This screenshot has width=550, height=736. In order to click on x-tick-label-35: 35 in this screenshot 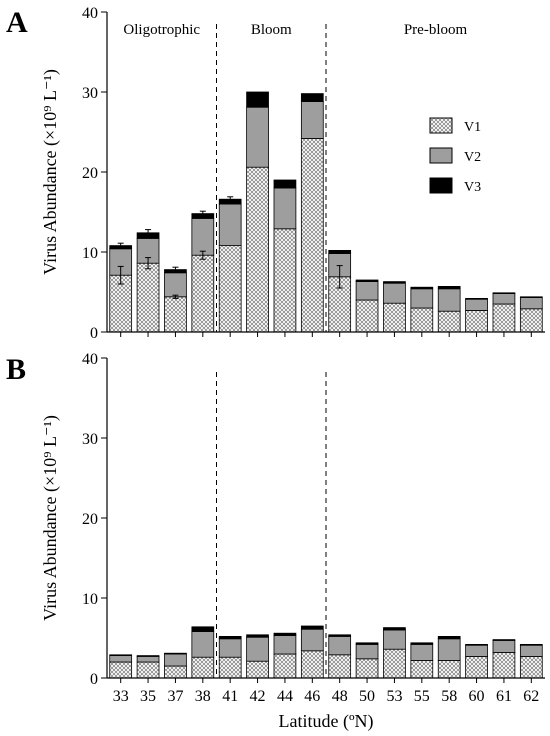, I will do `click(148, 696)`.